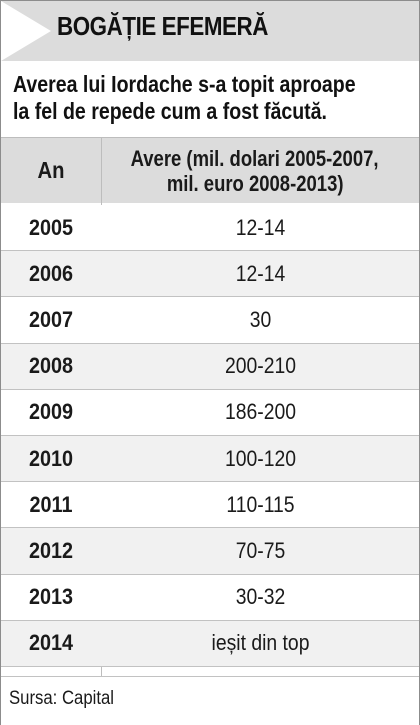 This screenshot has height=725, width=420. Describe the element at coordinates (26, 31) in the screenshot. I see `arrow-icon` at that location.